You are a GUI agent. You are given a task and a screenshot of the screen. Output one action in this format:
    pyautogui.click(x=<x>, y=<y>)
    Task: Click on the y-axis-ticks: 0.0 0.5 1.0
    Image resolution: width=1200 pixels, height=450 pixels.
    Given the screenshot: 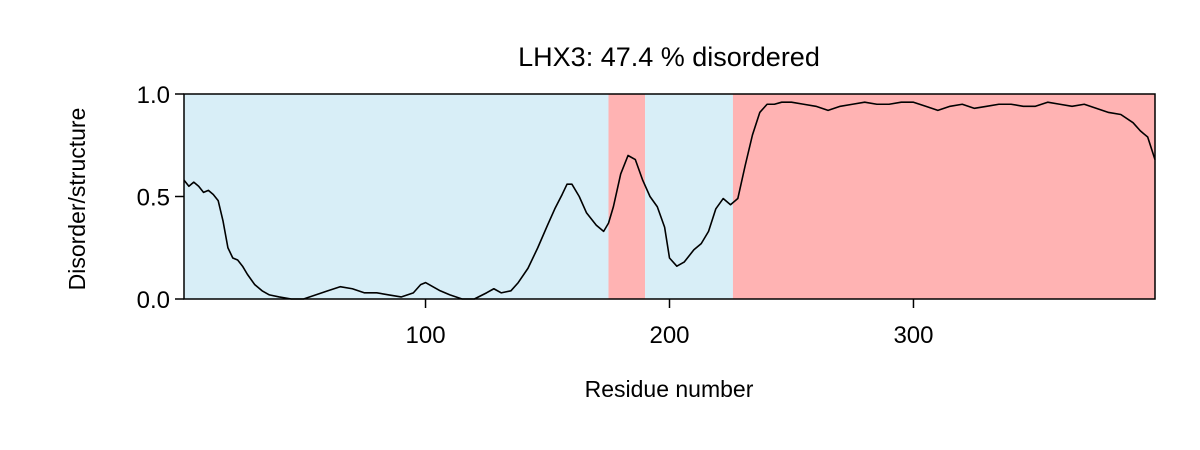 What is the action you would take?
    pyautogui.click(x=160, y=198)
    